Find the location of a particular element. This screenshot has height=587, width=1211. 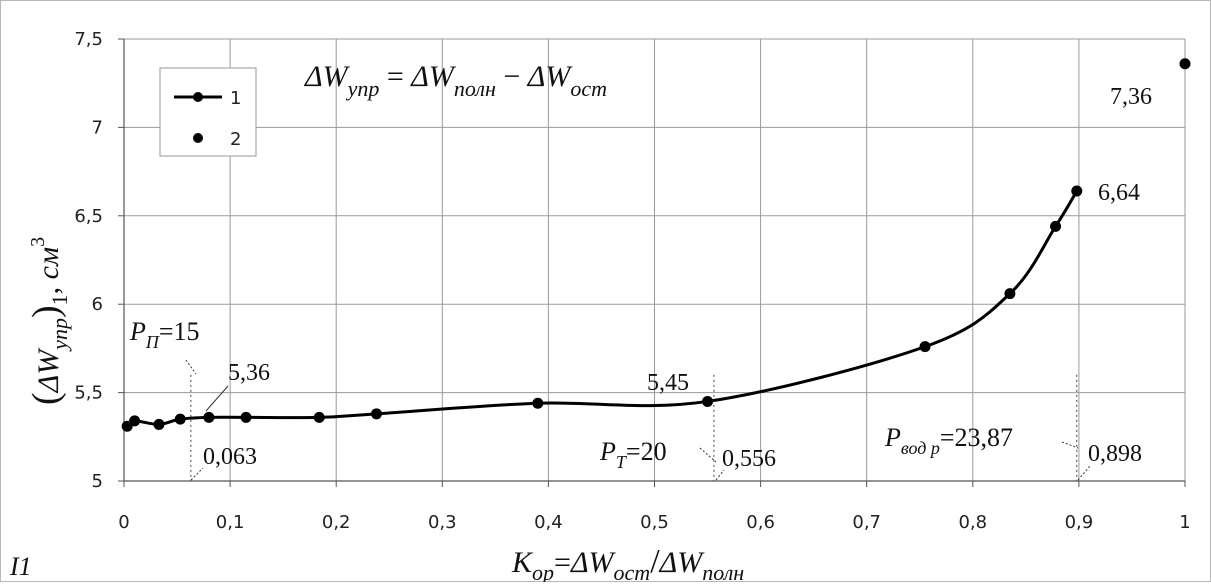

annotation-x2: 0,556 is located at coordinates (749, 459).